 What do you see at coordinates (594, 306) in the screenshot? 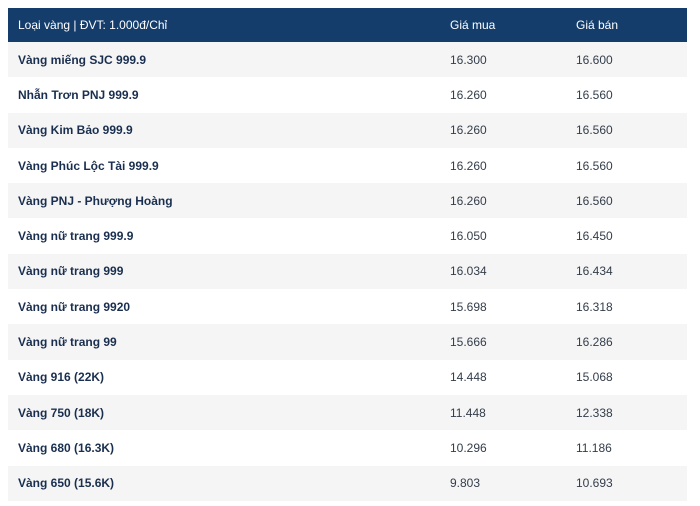
I see `sell-price-cell: 16.318` at bounding box center [594, 306].